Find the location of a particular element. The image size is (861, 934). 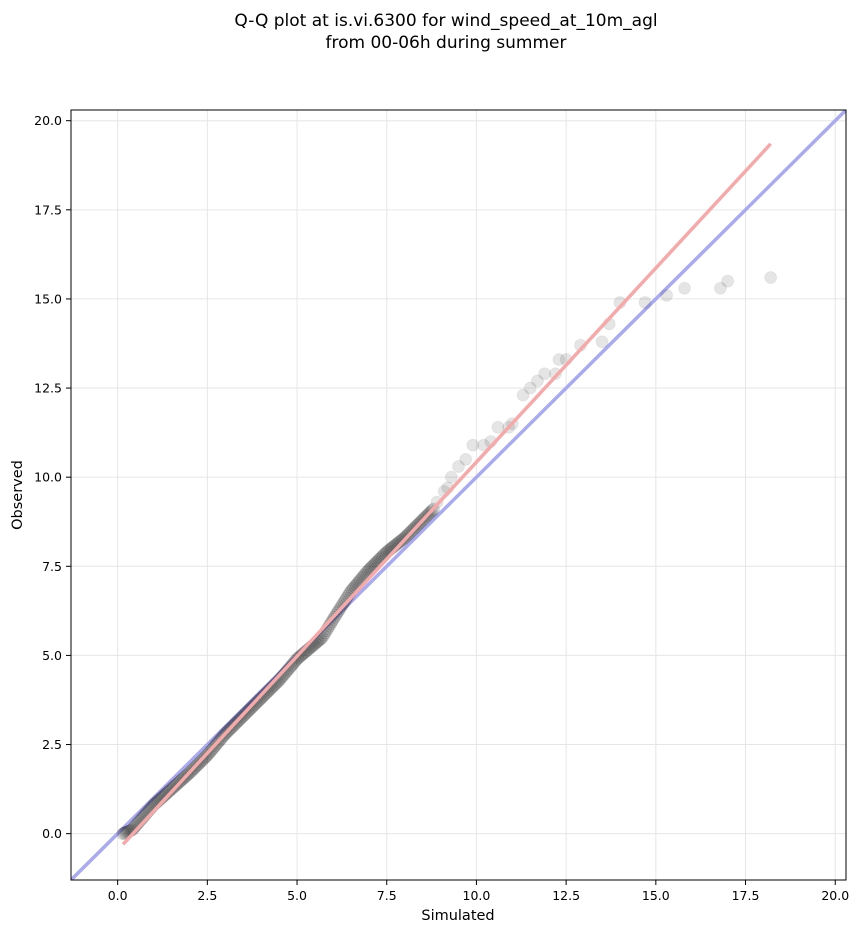

y-tick-label: 12.5 is located at coordinates (48, 388).